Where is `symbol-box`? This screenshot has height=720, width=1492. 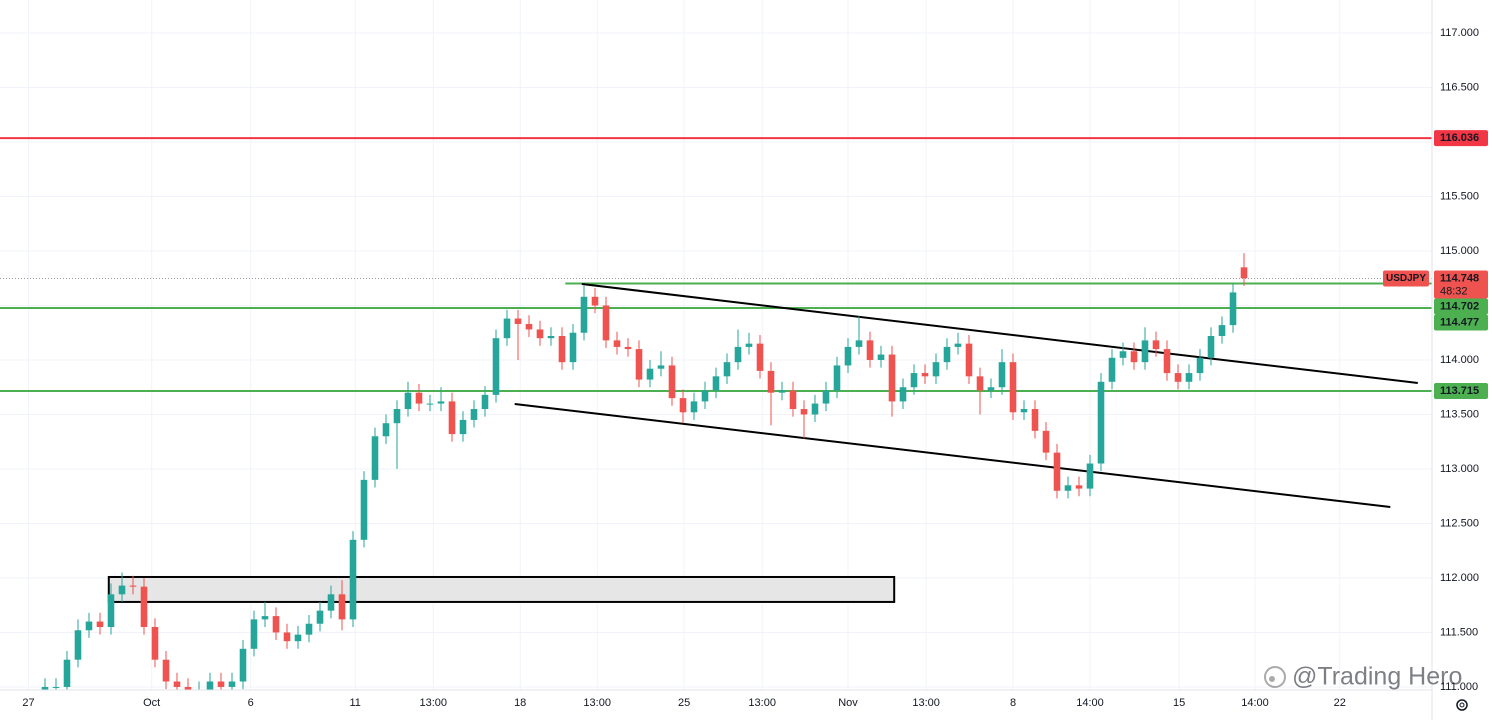 symbol-box is located at coordinates (1406, 278).